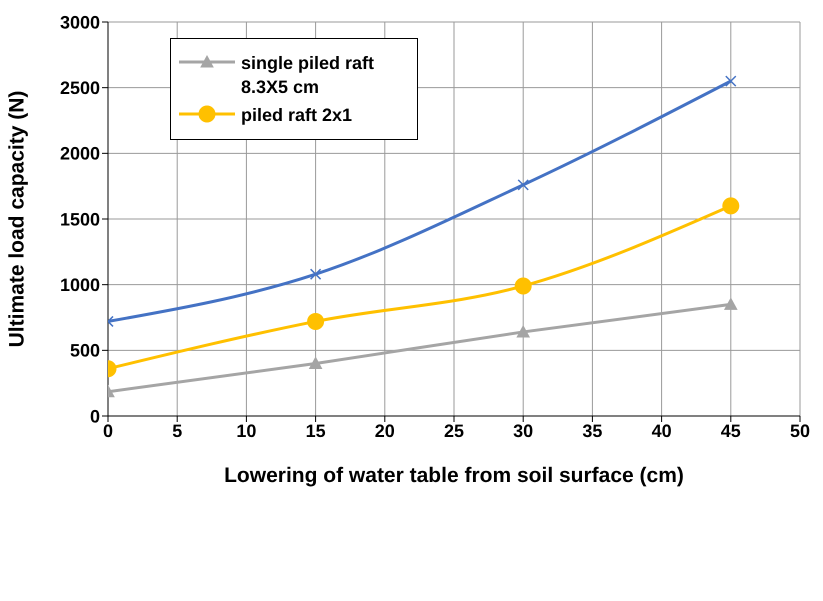 This screenshot has width=823, height=601. What do you see at coordinates (80, 154) in the screenshot?
I see `y-tick-label: 2000` at bounding box center [80, 154].